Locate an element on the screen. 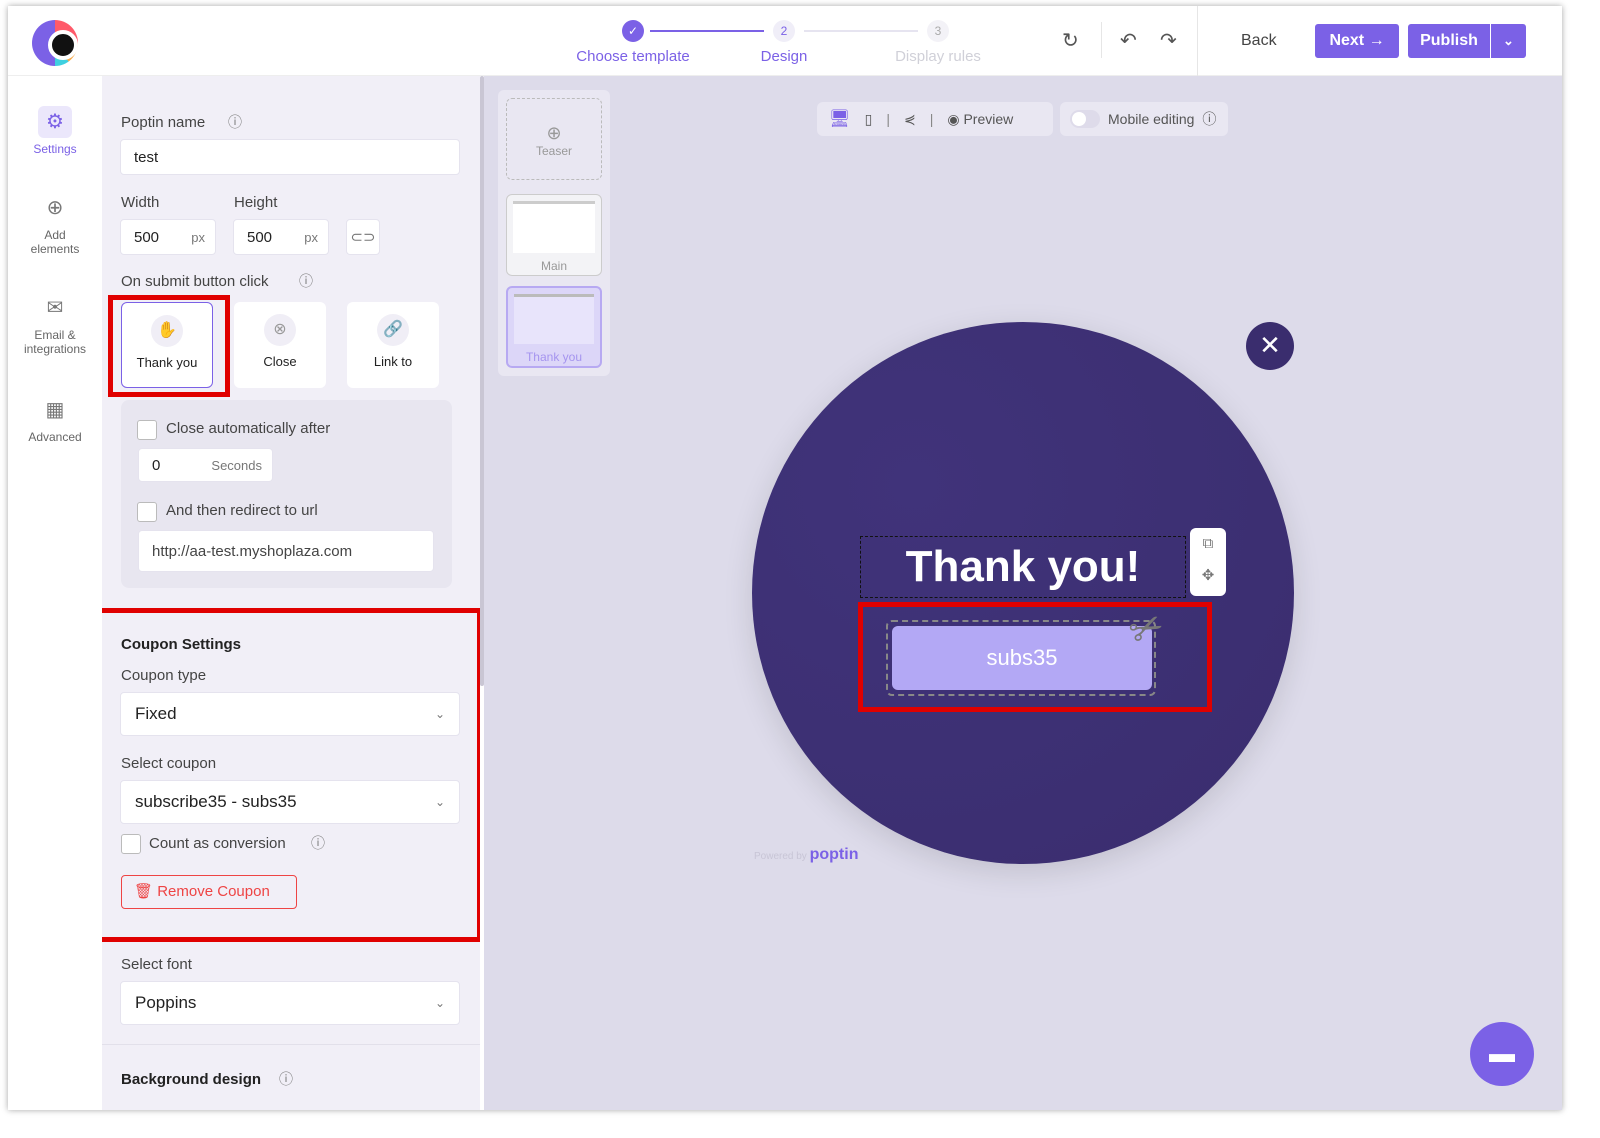 This screenshot has width=1600, height=1138. poptin-name-input: test is located at coordinates (290, 157).